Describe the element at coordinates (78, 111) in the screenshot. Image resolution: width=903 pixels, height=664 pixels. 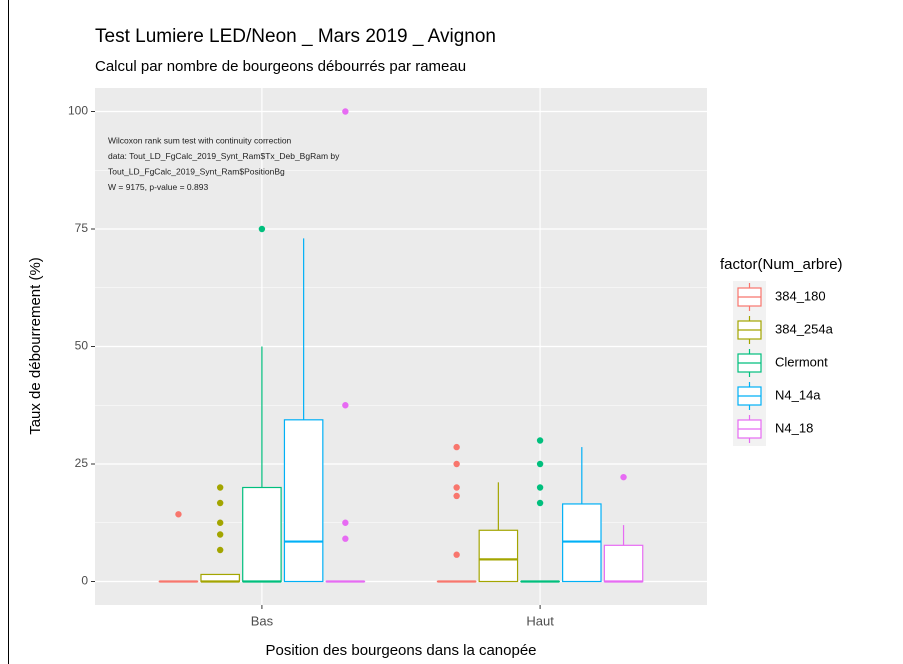
I see `y-tick-label: 100` at that location.